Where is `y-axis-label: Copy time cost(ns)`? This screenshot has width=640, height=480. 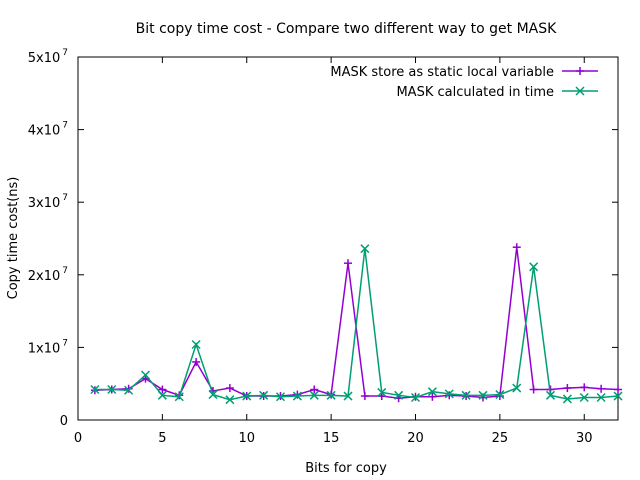 y-axis-label: Copy time cost(ns) is located at coordinates (13, 238).